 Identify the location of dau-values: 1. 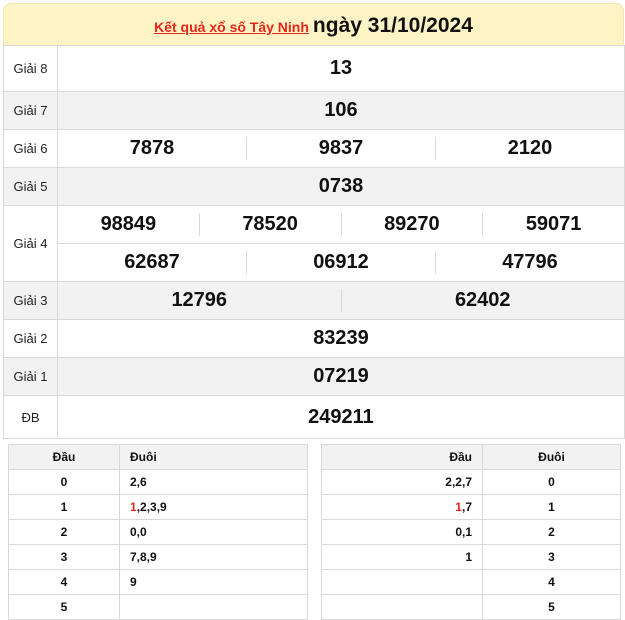
(402, 557).